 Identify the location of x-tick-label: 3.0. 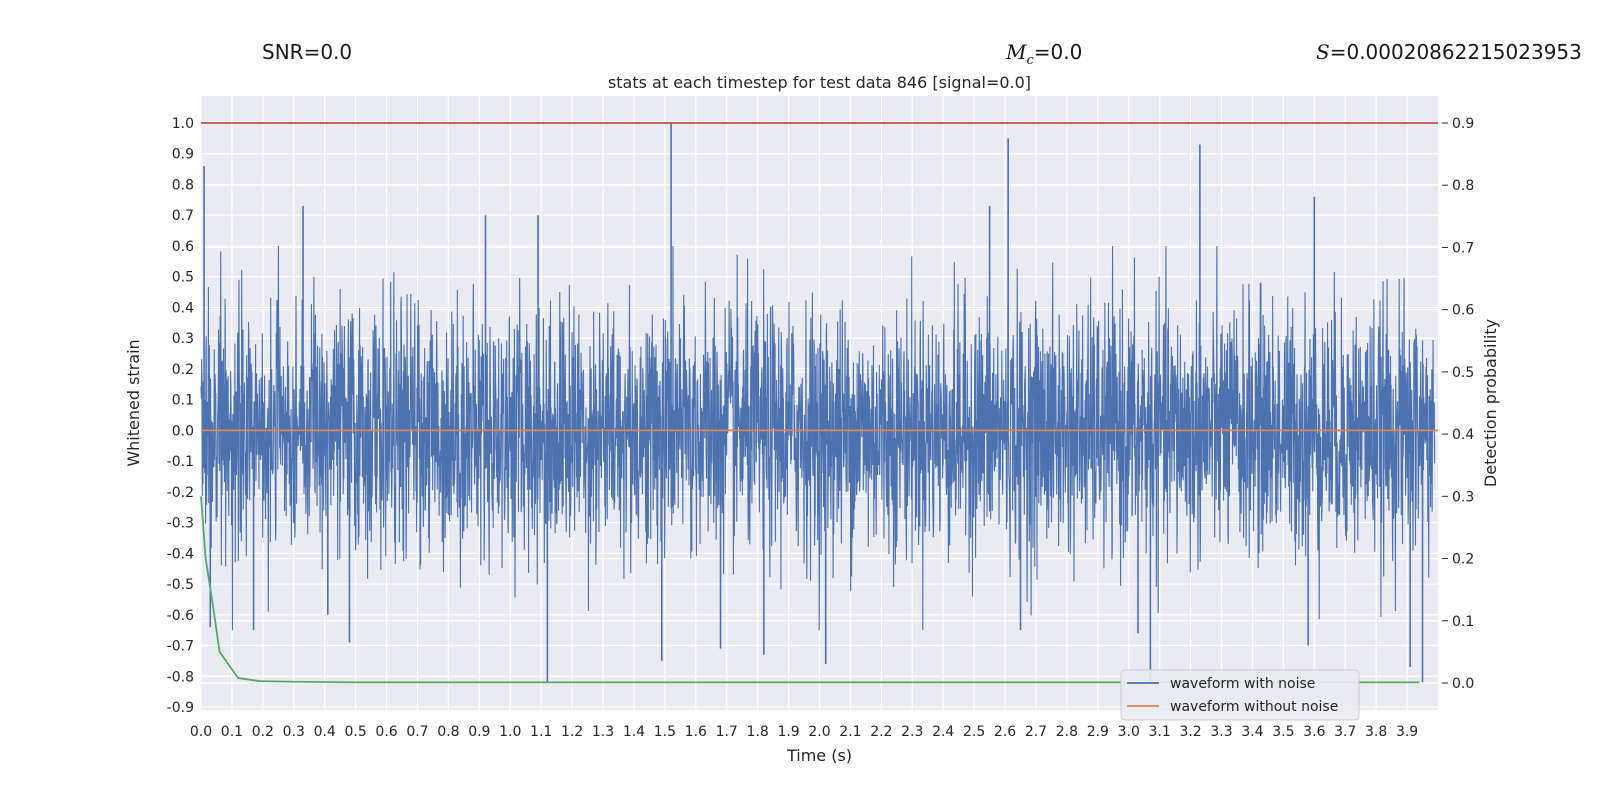
(1129, 732).